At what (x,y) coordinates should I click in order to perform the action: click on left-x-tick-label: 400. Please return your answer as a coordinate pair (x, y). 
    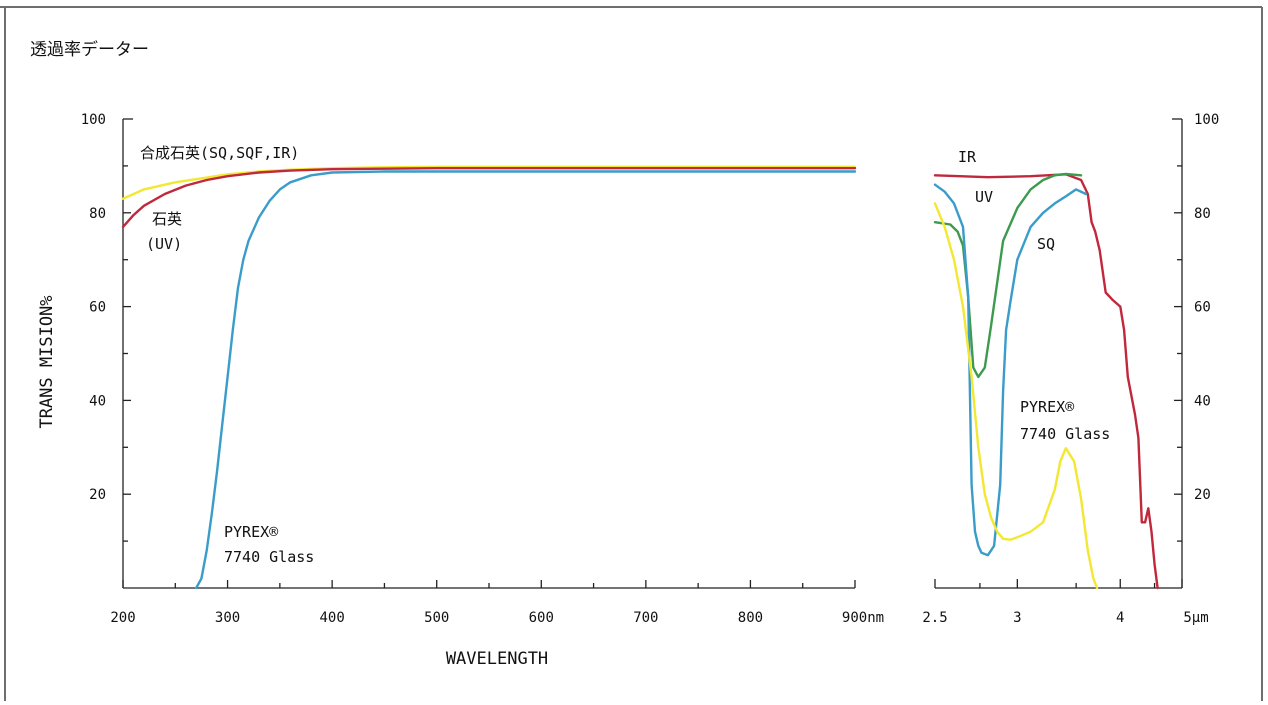
    Looking at the image, I should click on (331, 618).